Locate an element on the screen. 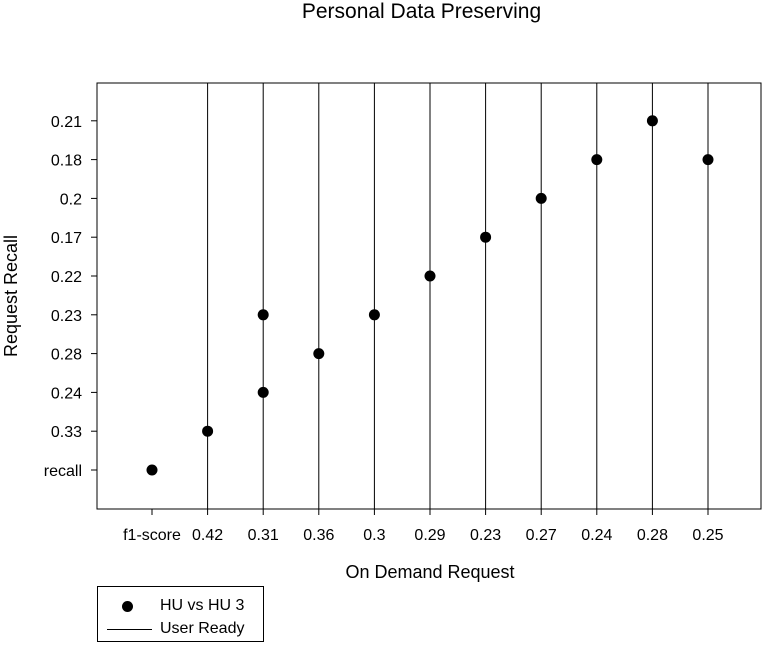 This screenshot has width=763, height=650. legend-entry-lines: User Ready is located at coordinates (171, 629).